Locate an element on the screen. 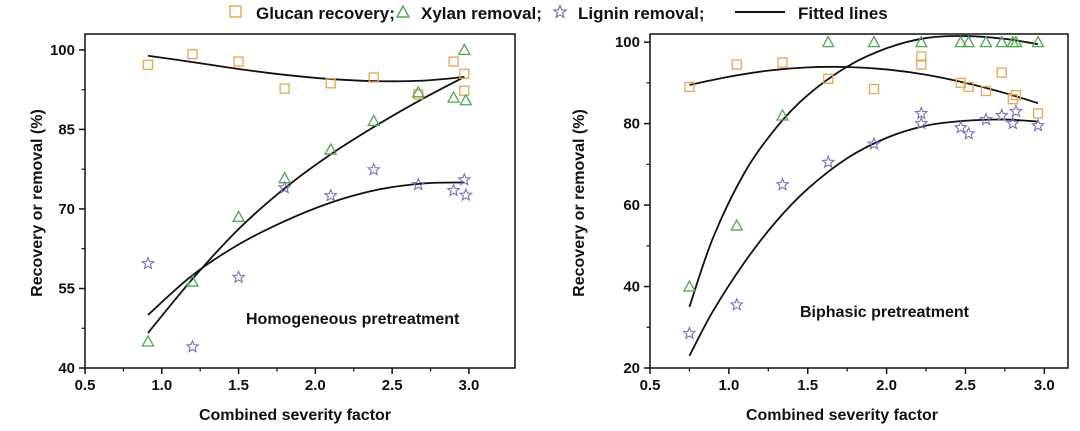 The image size is (1080, 431). panel-annotation: Biphasic pretreatment is located at coordinates (885, 312).